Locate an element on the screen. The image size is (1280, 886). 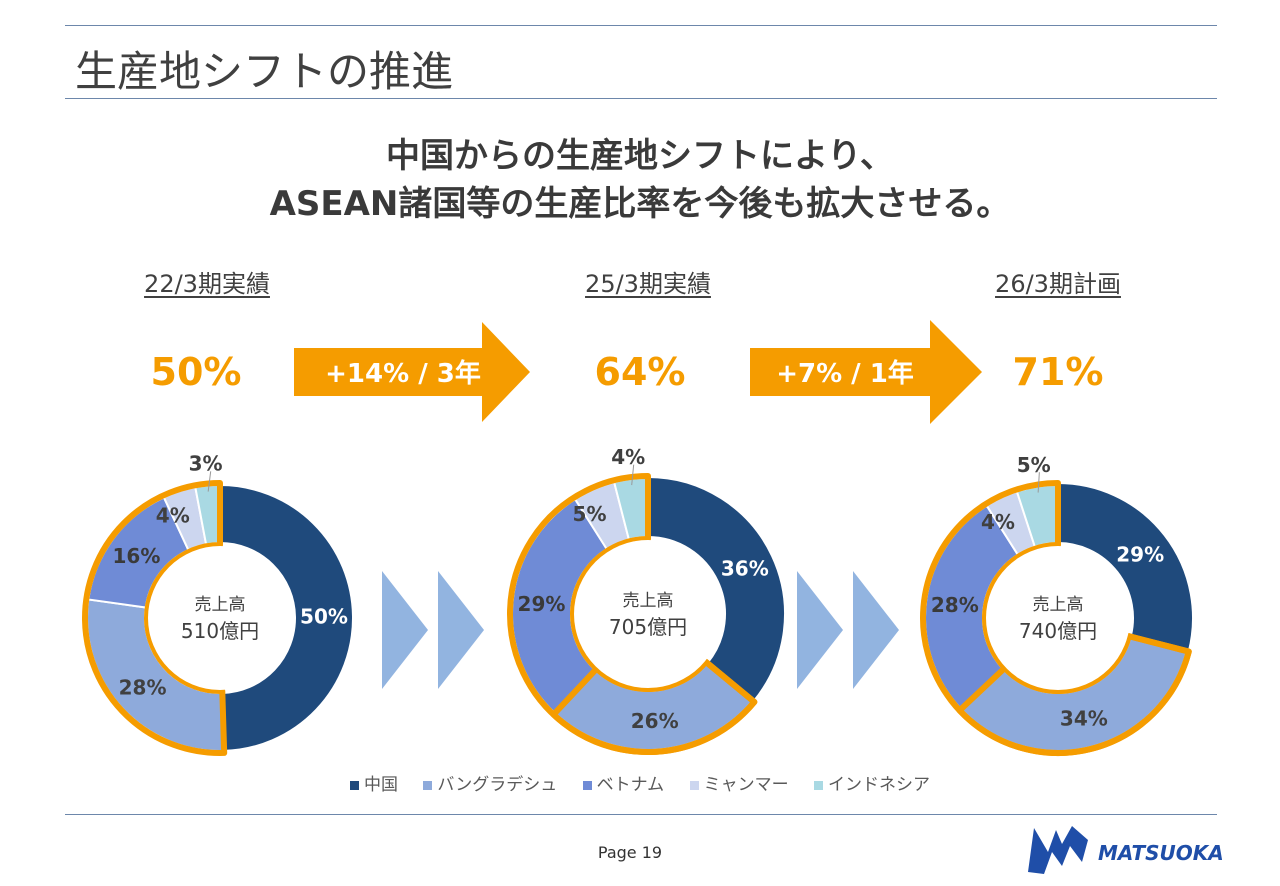
legend-item-china: 中国 is located at coordinates (374, 782).